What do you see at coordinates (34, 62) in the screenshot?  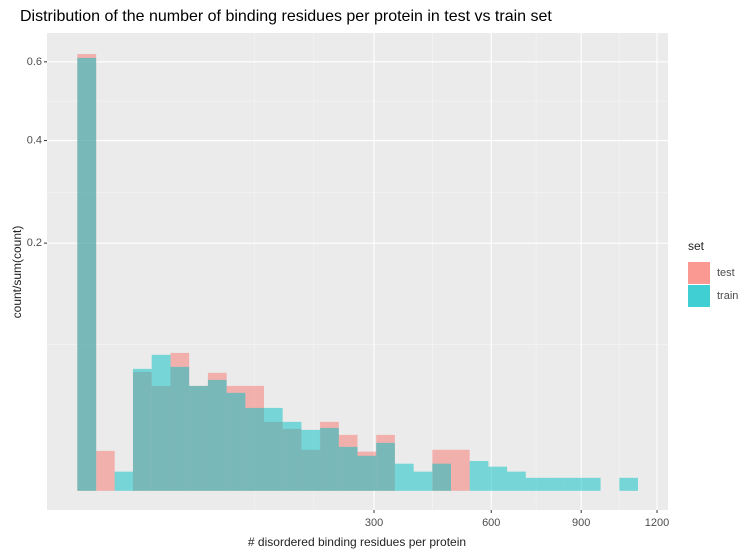 I see `y-tick-label: 0.6` at bounding box center [34, 62].